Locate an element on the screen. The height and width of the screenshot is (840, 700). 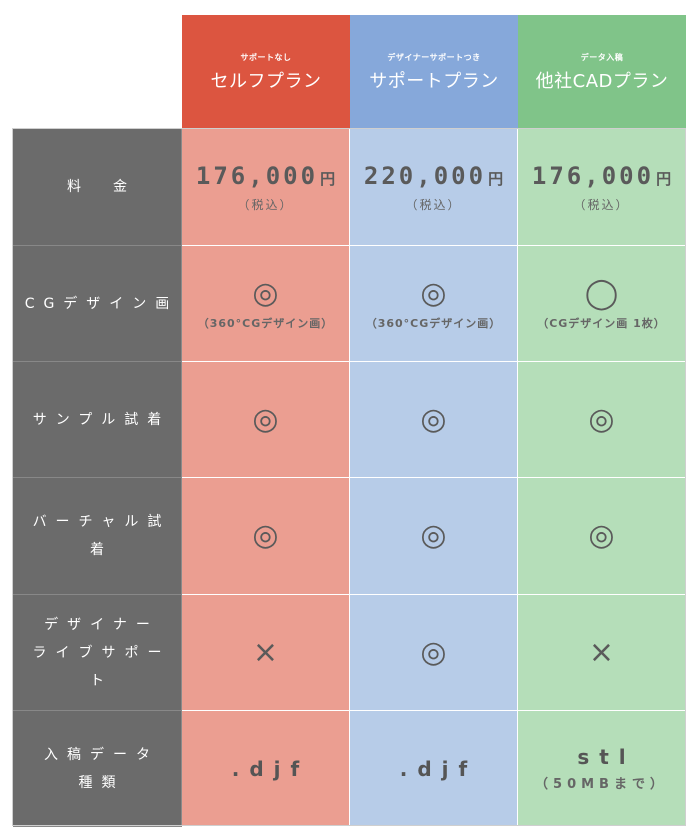
row-label-text: CGデザイン画 is located at coordinates (101, 303).